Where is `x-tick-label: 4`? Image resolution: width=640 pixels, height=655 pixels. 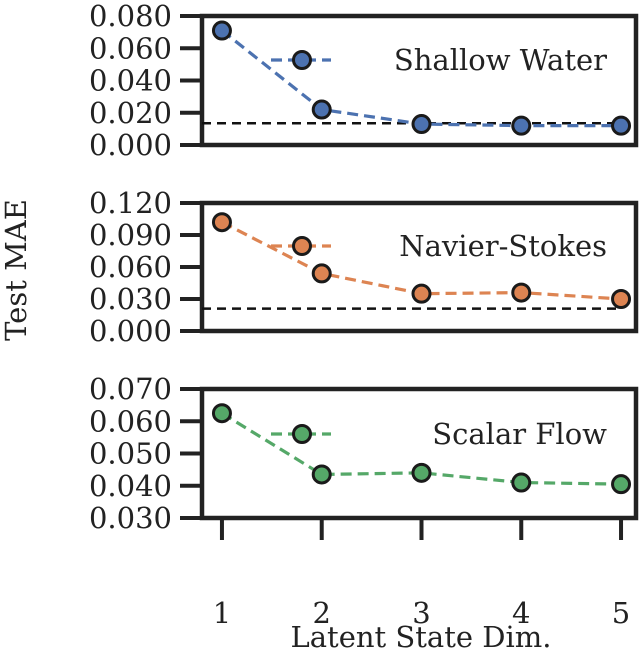 x-tick-label: 4 is located at coordinates (521, 613).